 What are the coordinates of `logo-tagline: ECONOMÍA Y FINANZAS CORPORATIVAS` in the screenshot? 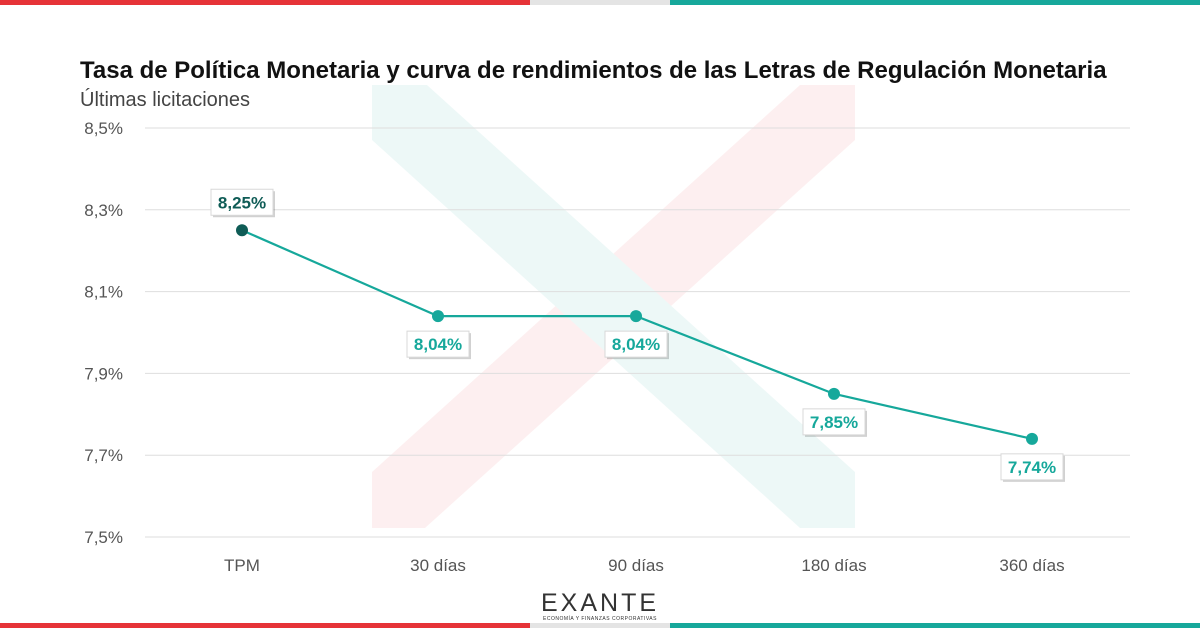 It's located at (600, 619).